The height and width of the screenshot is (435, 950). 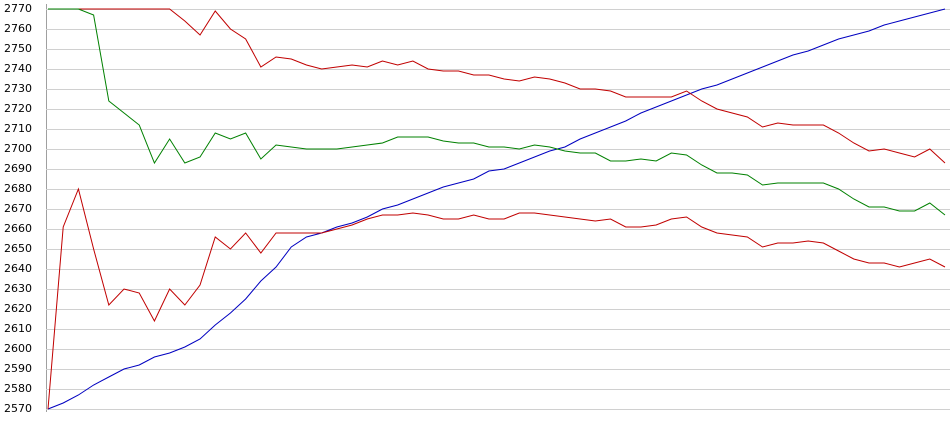 What do you see at coordinates (18, 68) in the screenshot?
I see `y-tick-label: 2740` at bounding box center [18, 68].